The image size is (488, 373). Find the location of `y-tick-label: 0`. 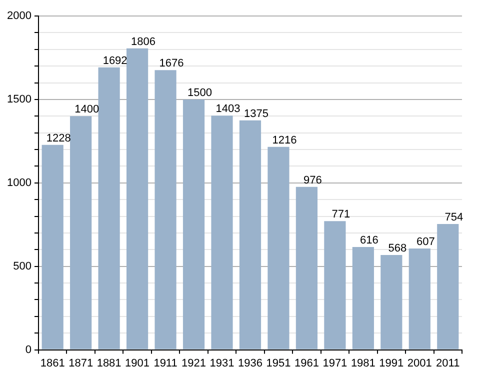

y-tick-label: 0 is located at coordinates (28, 350).